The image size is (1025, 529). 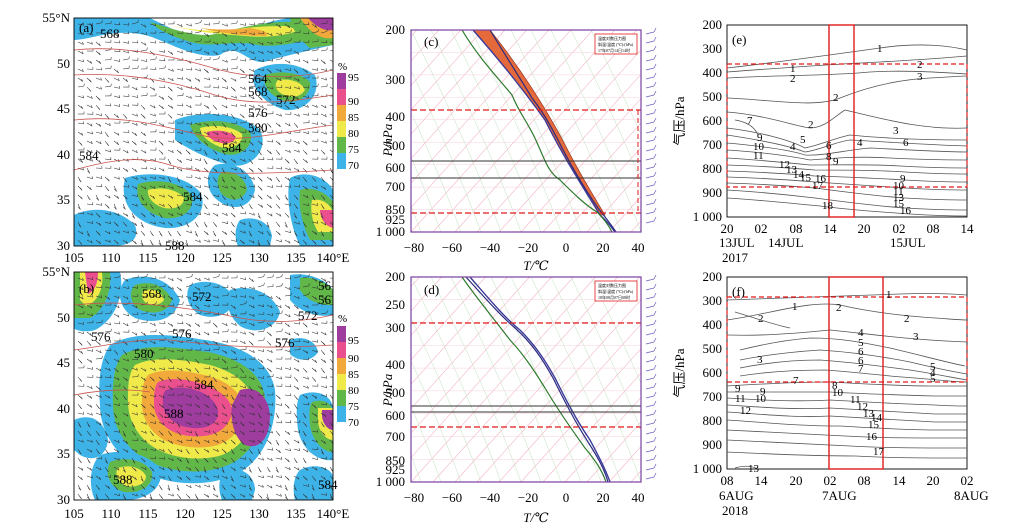 I want to click on contour-label: 10, so click(x=838, y=393).